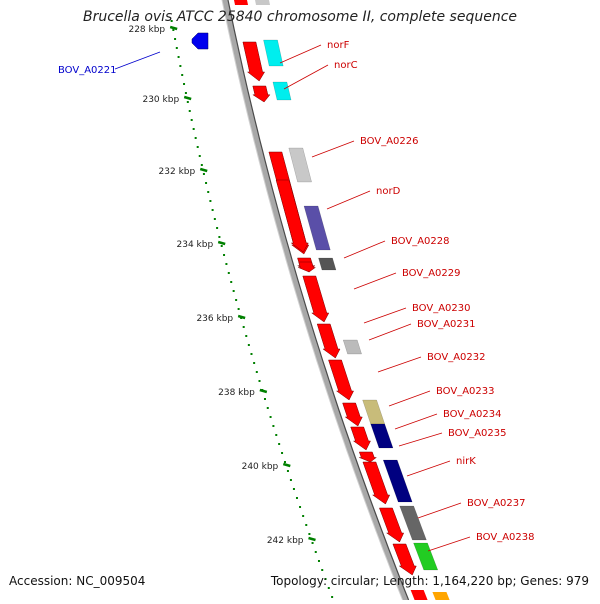 This screenshot has width=600, height=604. What do you see at coordinates (472, 414) in the screenshot?
I see `gene-label: BOV_A0234` at bounding box center [472, 414].